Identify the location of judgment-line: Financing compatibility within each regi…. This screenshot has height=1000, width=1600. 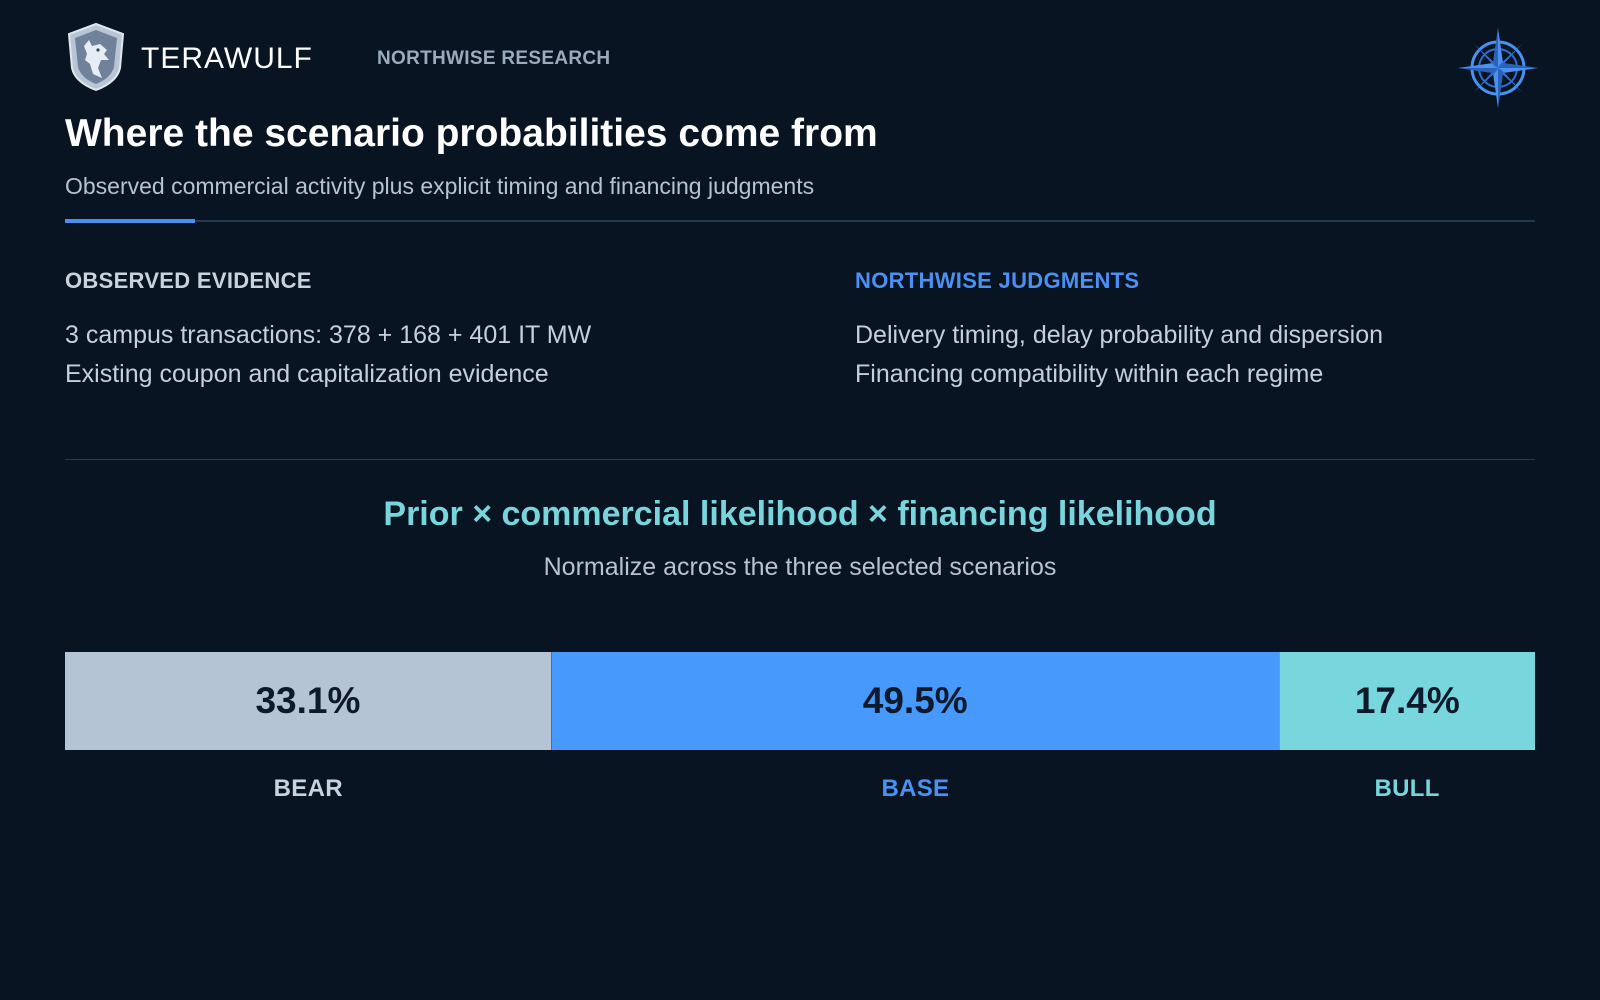
(1089, 374).